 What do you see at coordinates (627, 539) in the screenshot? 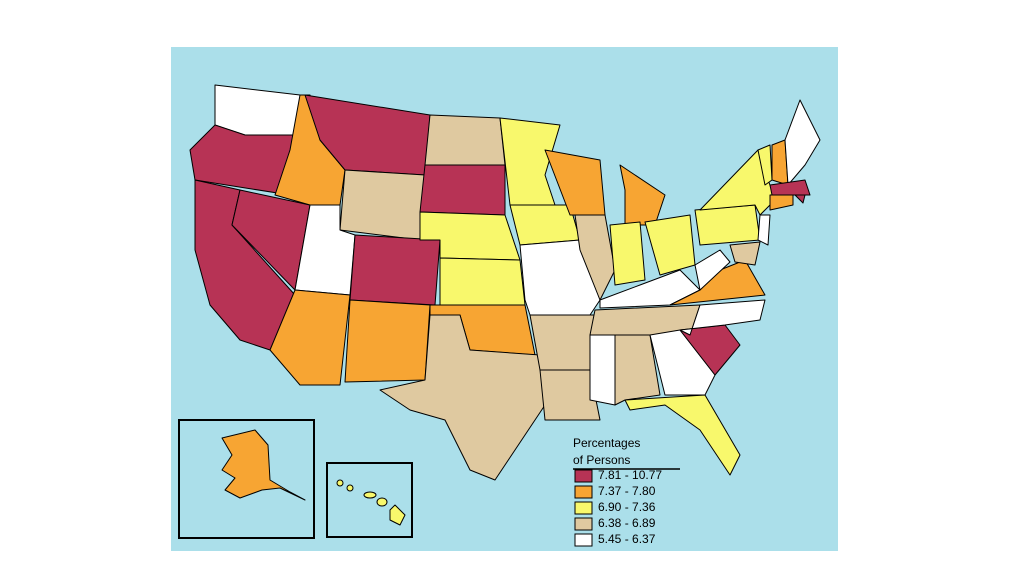
I see `legend-label: 5.45 - 6.37` at bounding box center [627, 539].